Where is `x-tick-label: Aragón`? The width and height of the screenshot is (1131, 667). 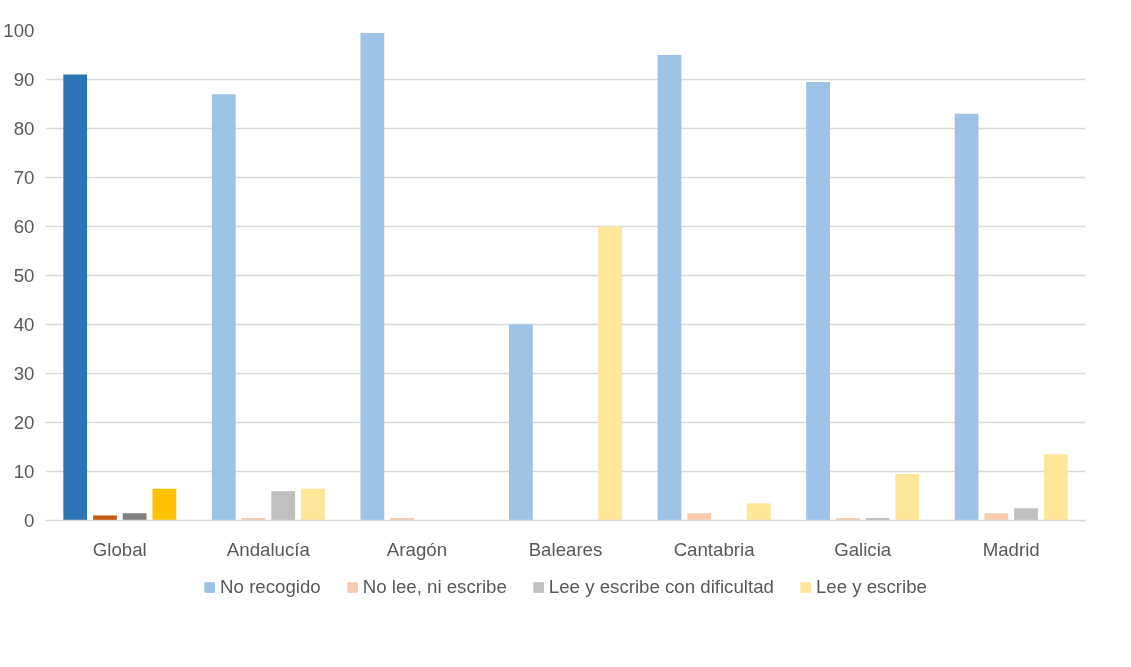
x-tick-label: Aragón is located at coordinates (417, 549).